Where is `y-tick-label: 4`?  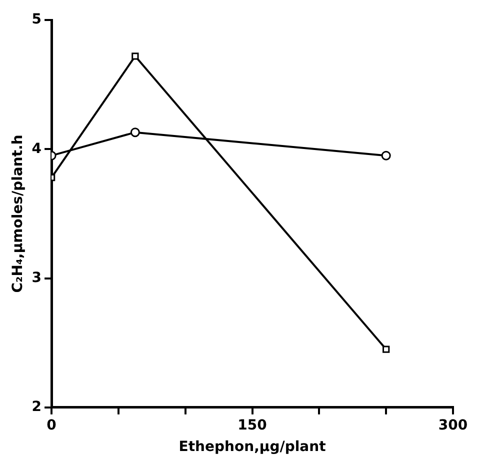 y-tick-label: 4 is located at coordinates (37, 148).